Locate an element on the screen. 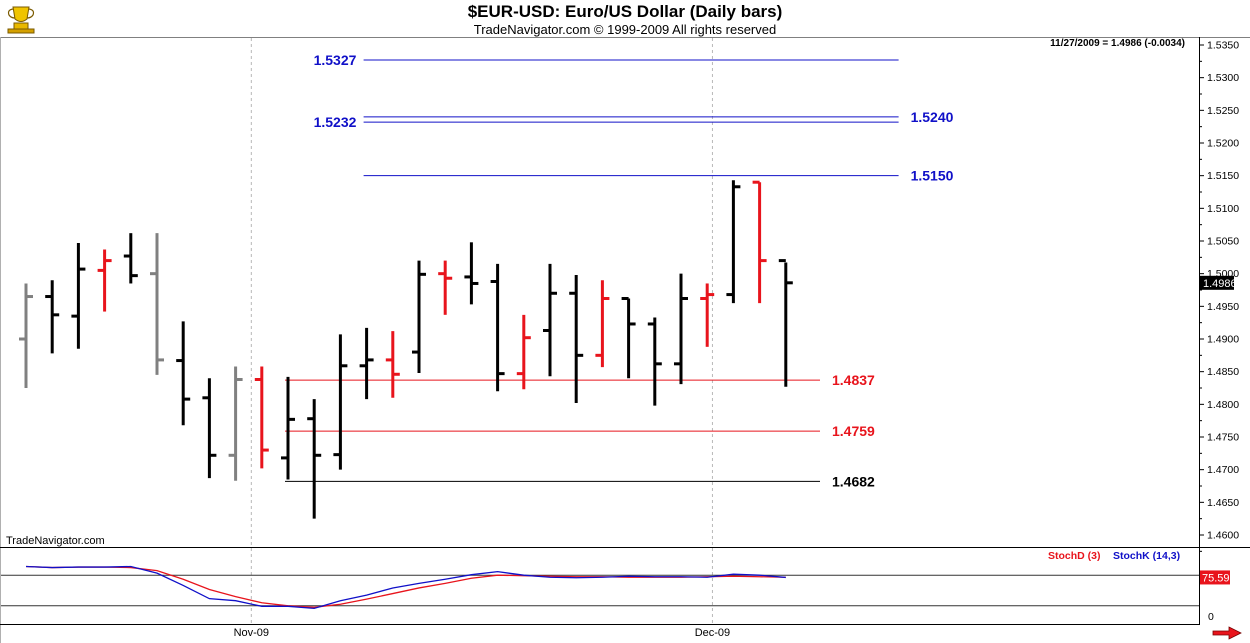 Image resolution: width=1250 pixels, height=643 pixels. level-label: 1.4682 is located at coordinates (853, 481).